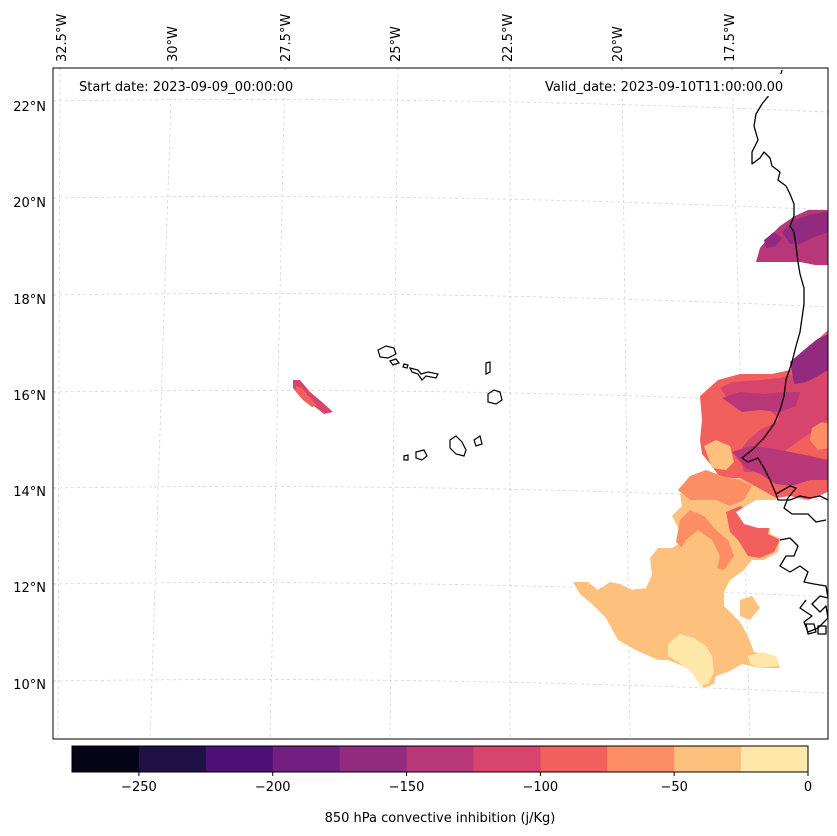 The image size is (837, 836). What do you see at coordinates (495, 397) in the screenshot?
I see `island-boa-vista` at bounding box center [495, 397].